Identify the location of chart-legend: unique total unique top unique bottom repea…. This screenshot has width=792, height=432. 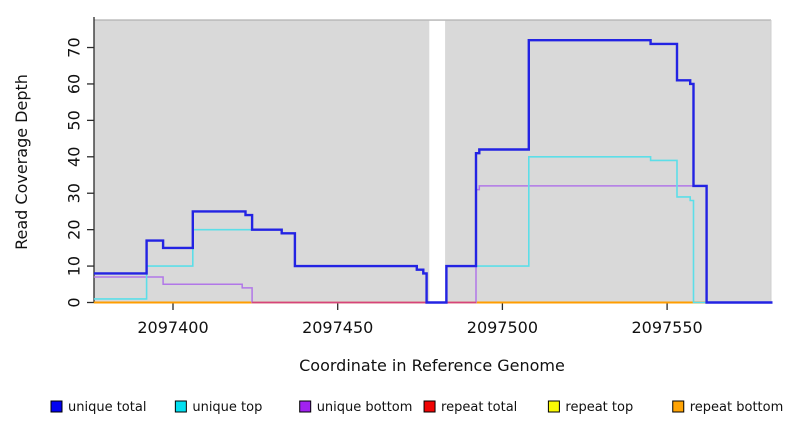
(417, 407).